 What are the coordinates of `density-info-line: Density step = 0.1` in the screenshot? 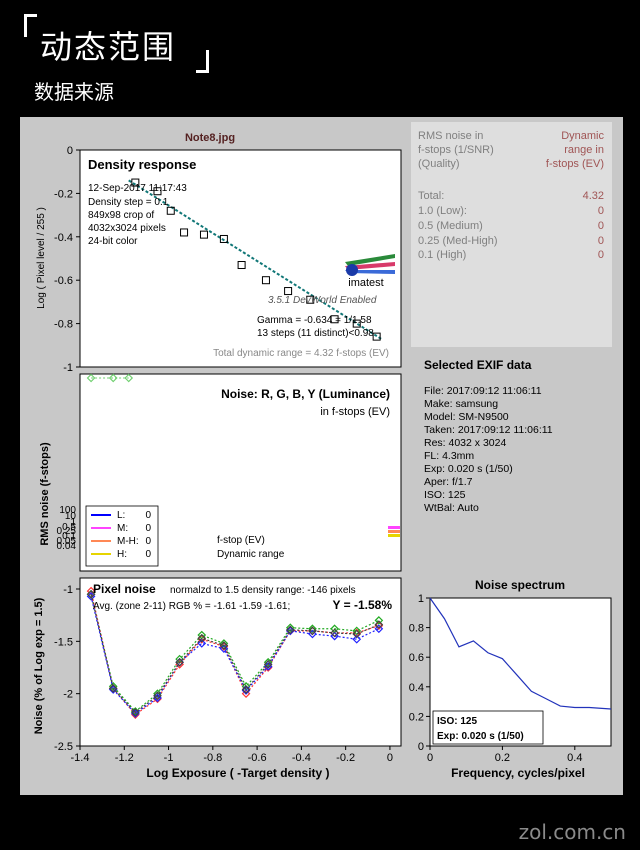 It's located at (128, 202).